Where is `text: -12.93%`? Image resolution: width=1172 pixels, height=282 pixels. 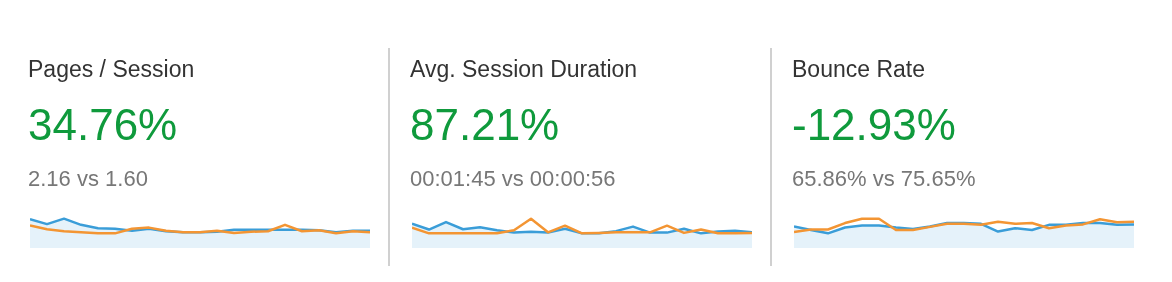 text: -12.93% is located at coordinates (874, 125).